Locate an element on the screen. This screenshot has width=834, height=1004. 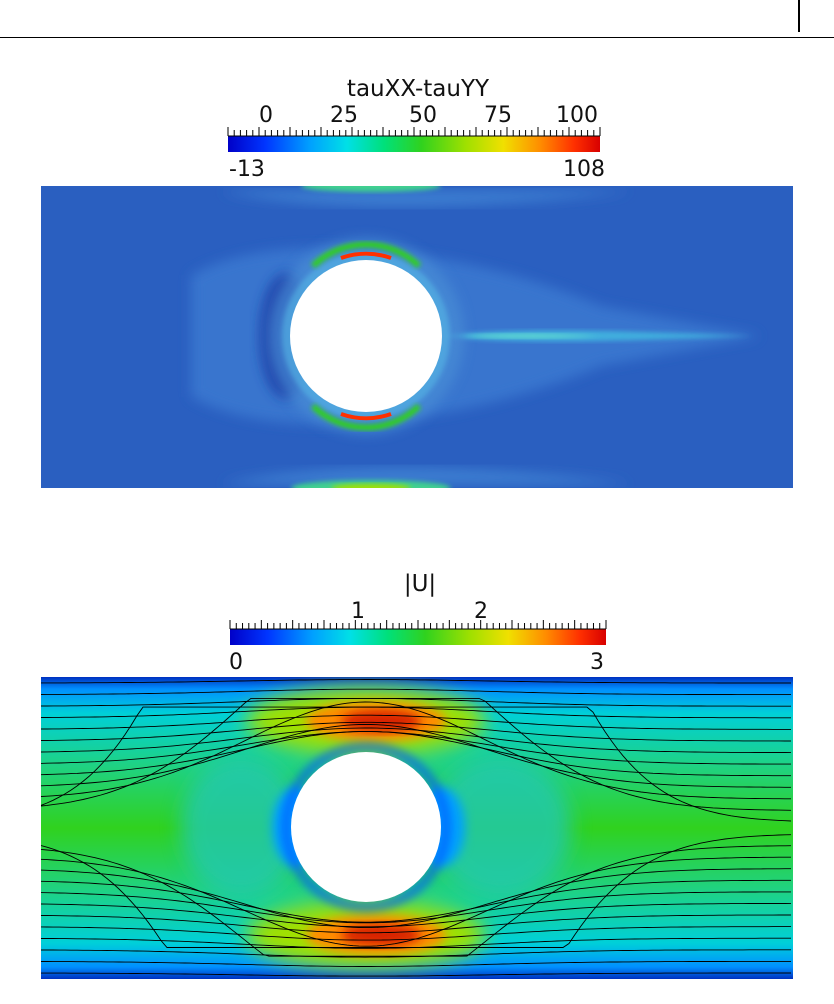
top-colorbar-tick-label: 50 is located at coordinates (423, 115).